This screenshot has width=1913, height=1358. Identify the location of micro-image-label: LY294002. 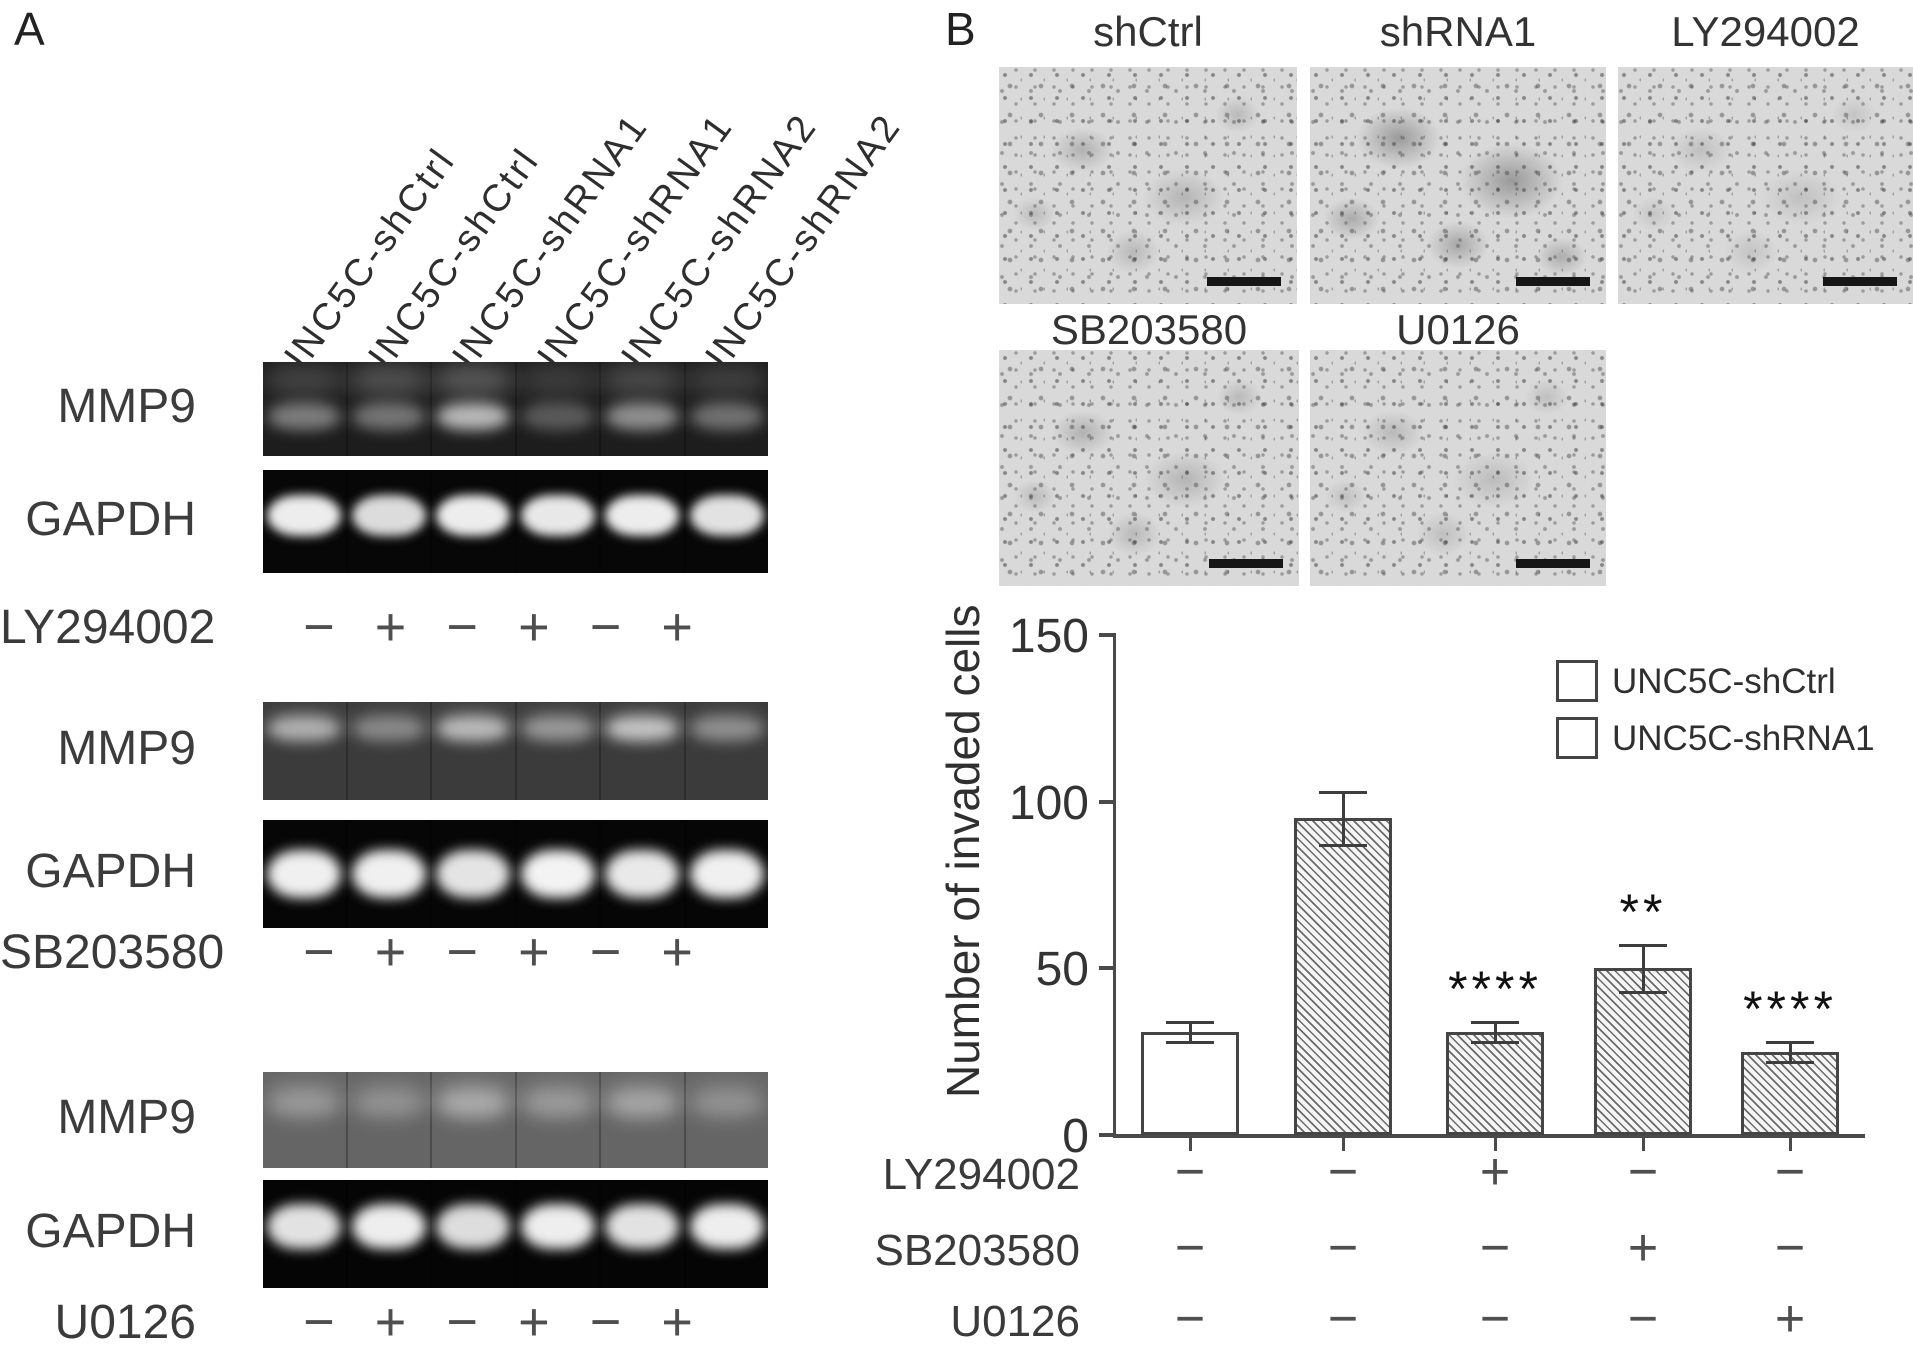
(1765, 31).